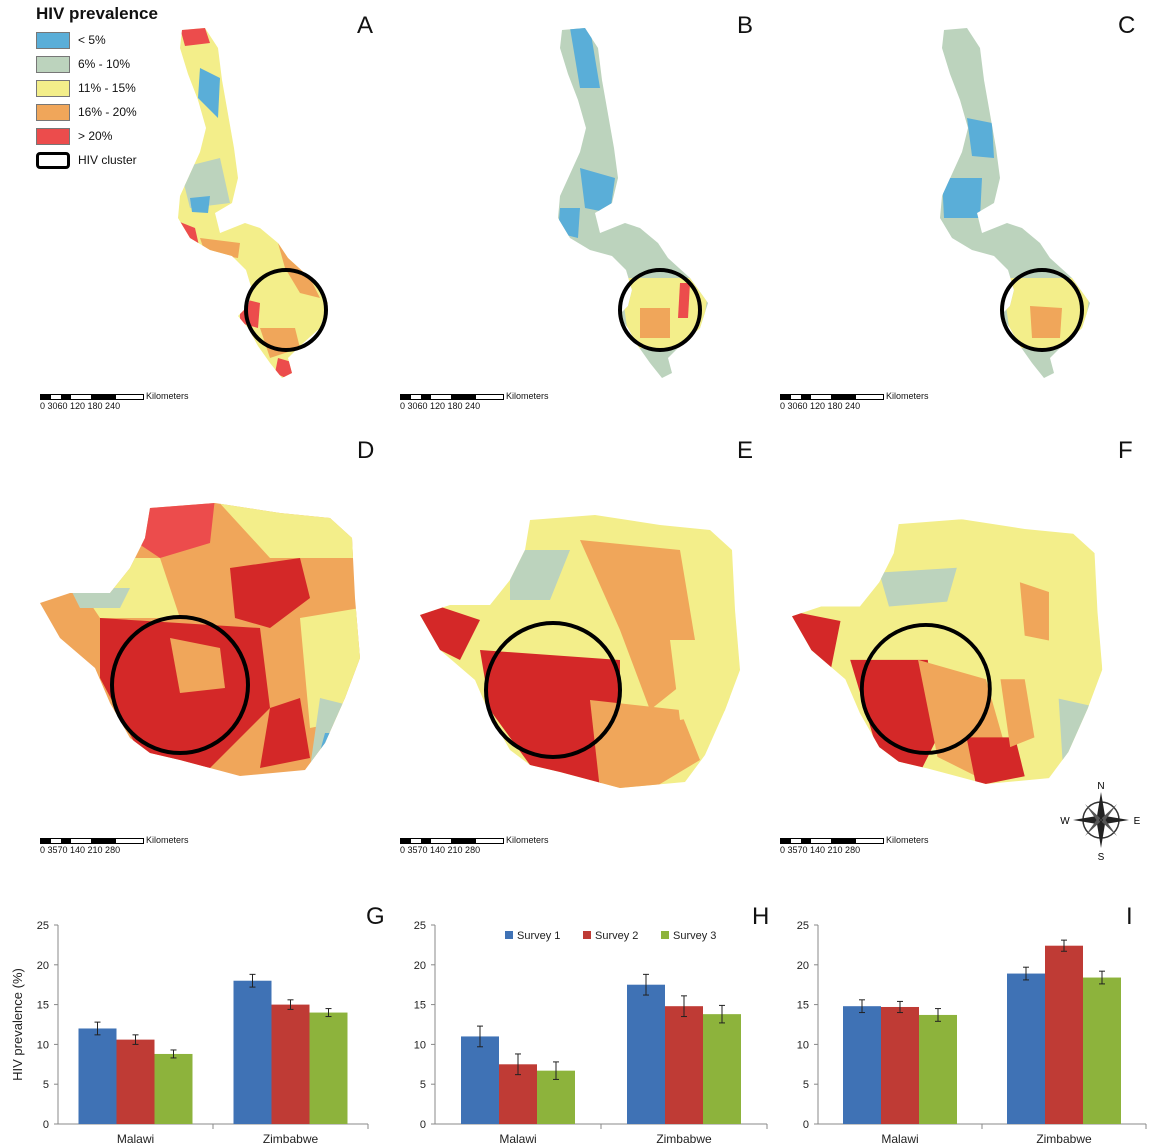 The image size is (1151, 1146). What do you see at coordinates (633, 203) in the screenshot?
I see `malawi-map-b` at bounding box center [633, 203].